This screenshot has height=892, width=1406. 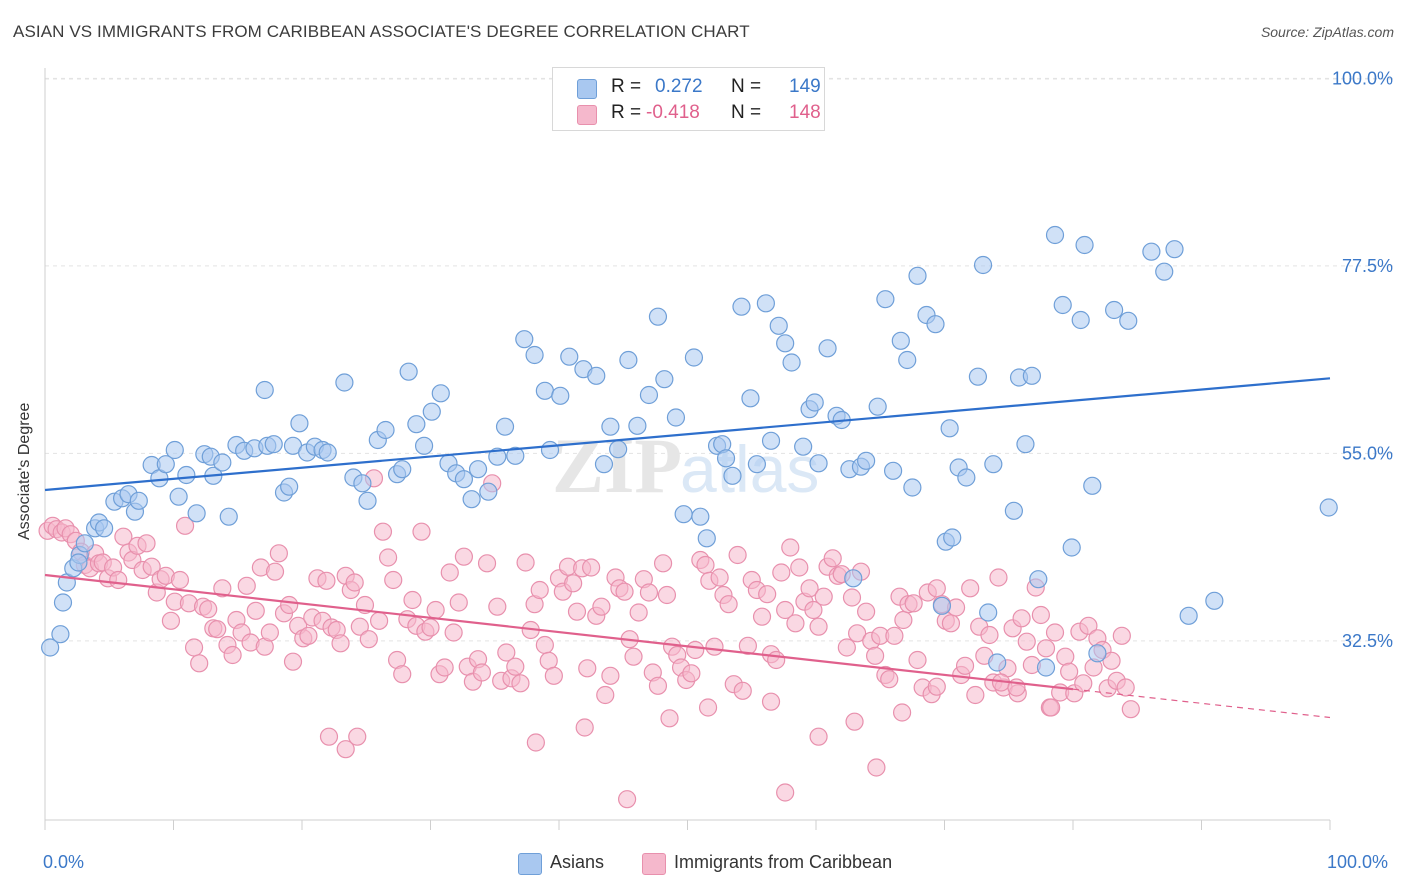 What do you see at coordinates (64, 862) in the screenshot?
I see `x-tick-label-min: 0.0%` at bounding box center [64, 862].